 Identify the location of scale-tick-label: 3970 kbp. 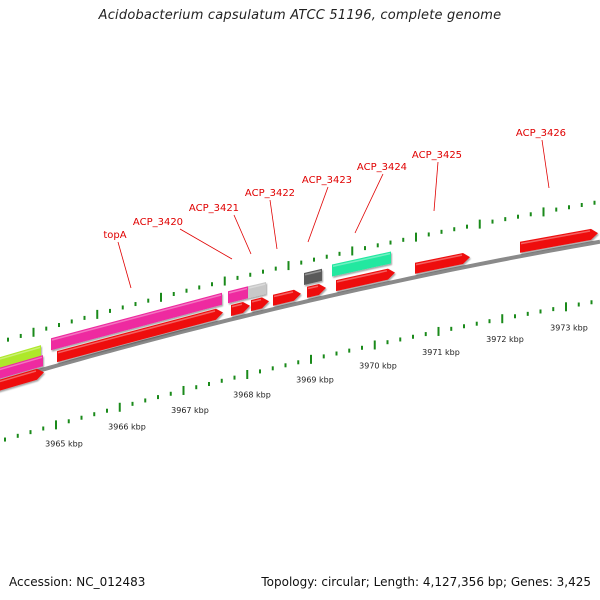
(378, 365).